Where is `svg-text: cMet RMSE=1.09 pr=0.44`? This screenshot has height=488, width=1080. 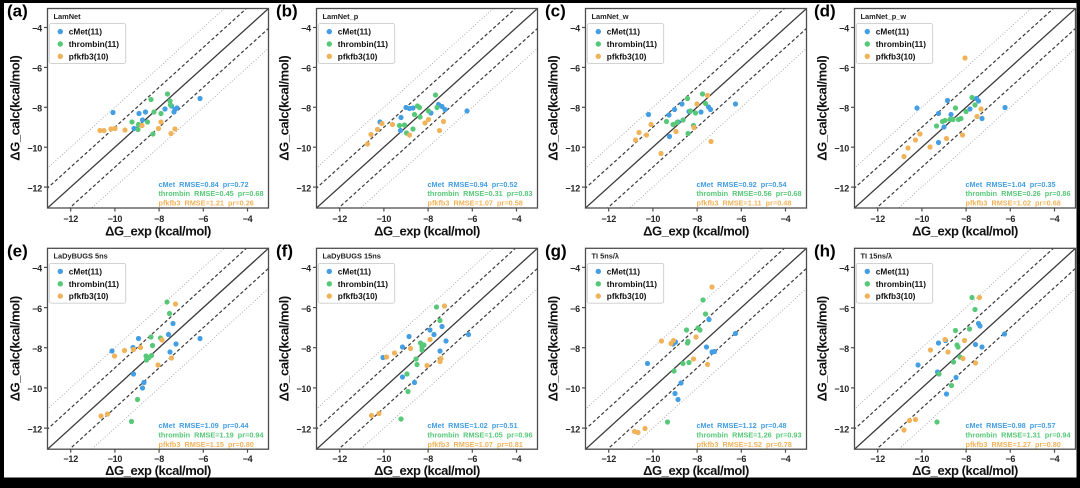
svg-text: cMet RMSE=1.09 pr=0.44 is located at coordinates (204, 425).